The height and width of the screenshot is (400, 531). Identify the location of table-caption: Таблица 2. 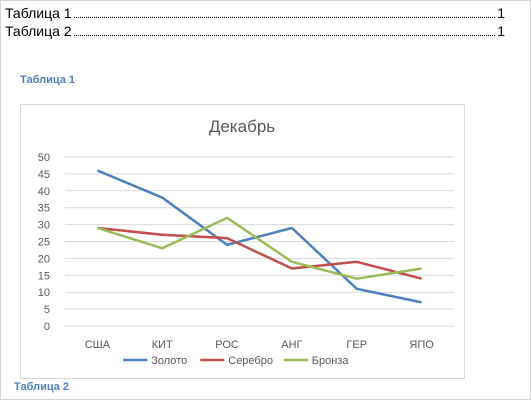
(42, 387).